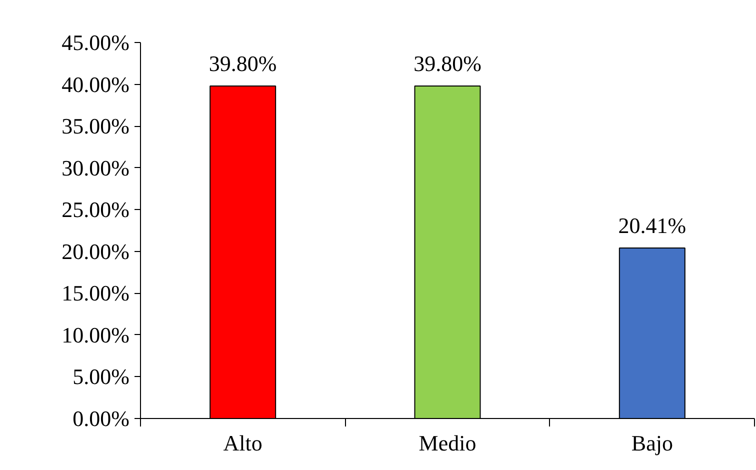 The image size is (756, 470). I want to click on y-tick-label: 45.00%, so click(96, 42).